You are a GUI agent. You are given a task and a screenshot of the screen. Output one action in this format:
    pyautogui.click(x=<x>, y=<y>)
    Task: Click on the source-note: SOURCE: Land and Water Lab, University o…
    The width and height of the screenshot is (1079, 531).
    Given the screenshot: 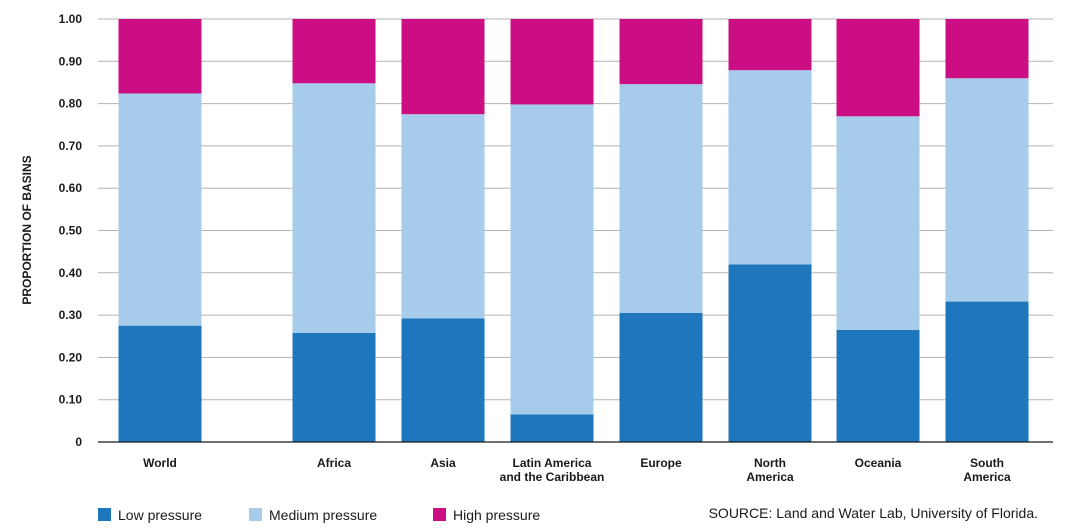 What is the action you would take?
    pyautogui.click(x=873, y=513)
    